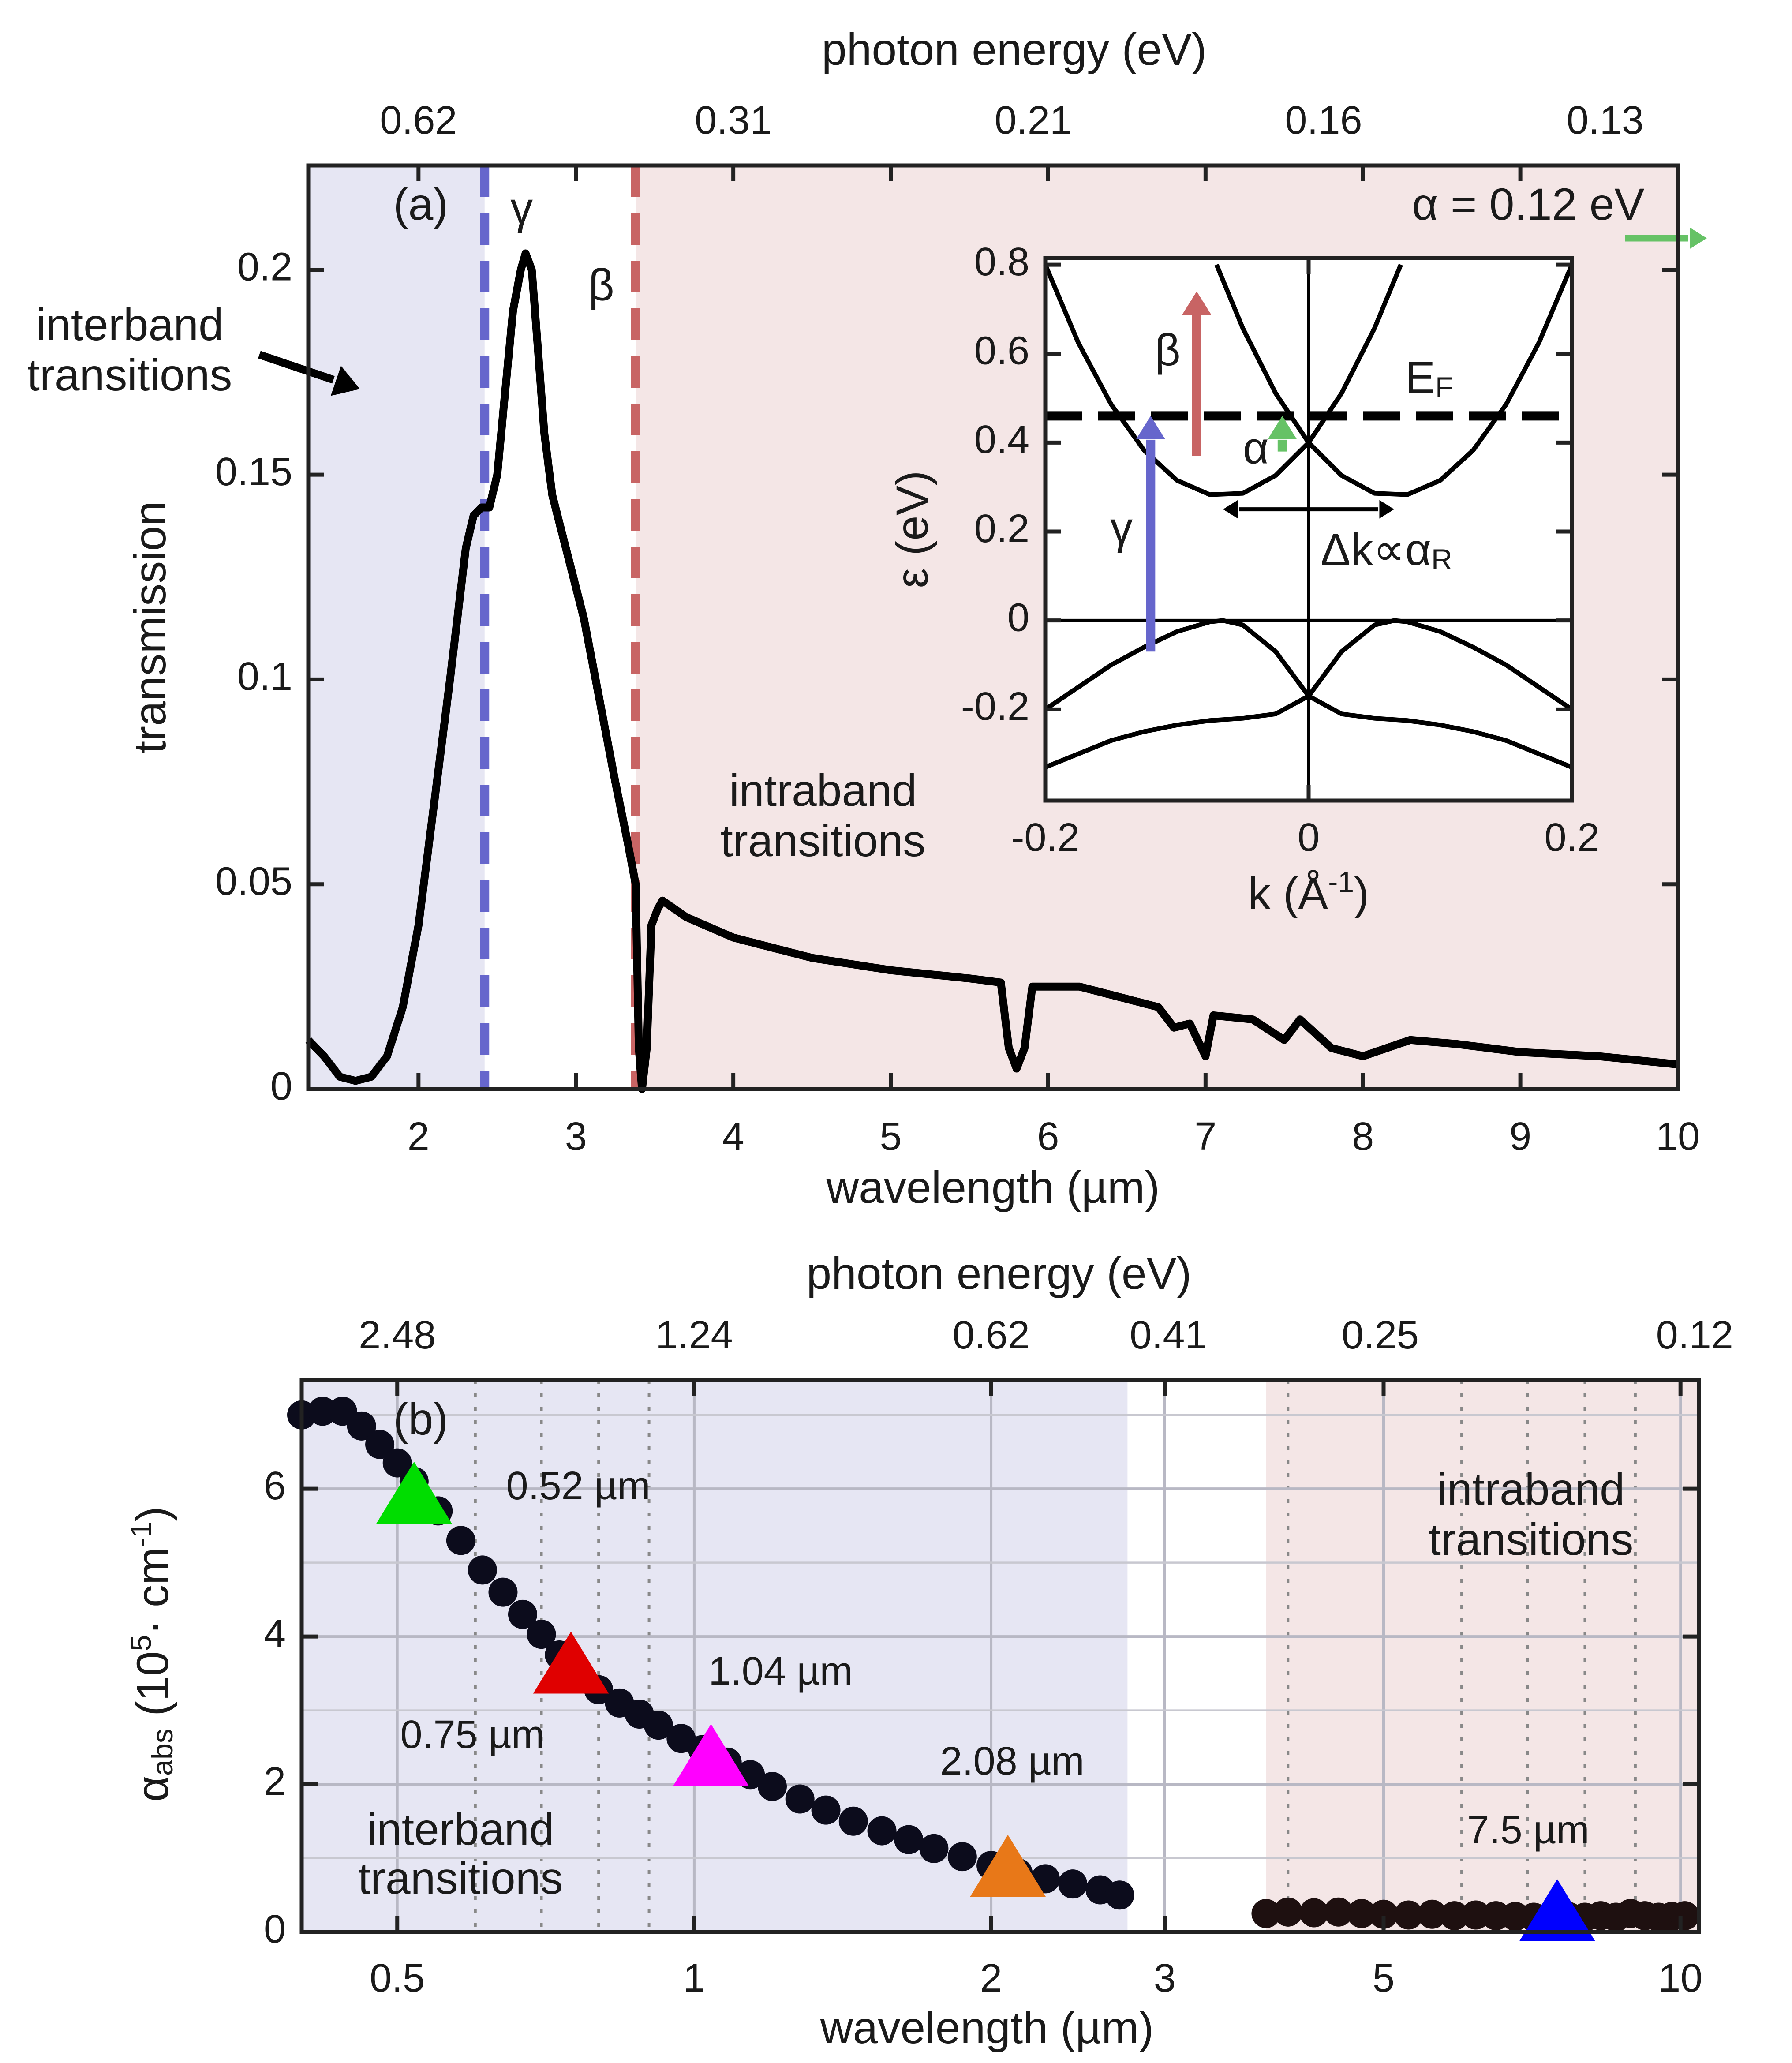 The width and height of the screenshot is (1792, 2063). Describe the element at coordinates (162, 1752) in the screenshot. I see `y-axis-label-part: abs` at that location.